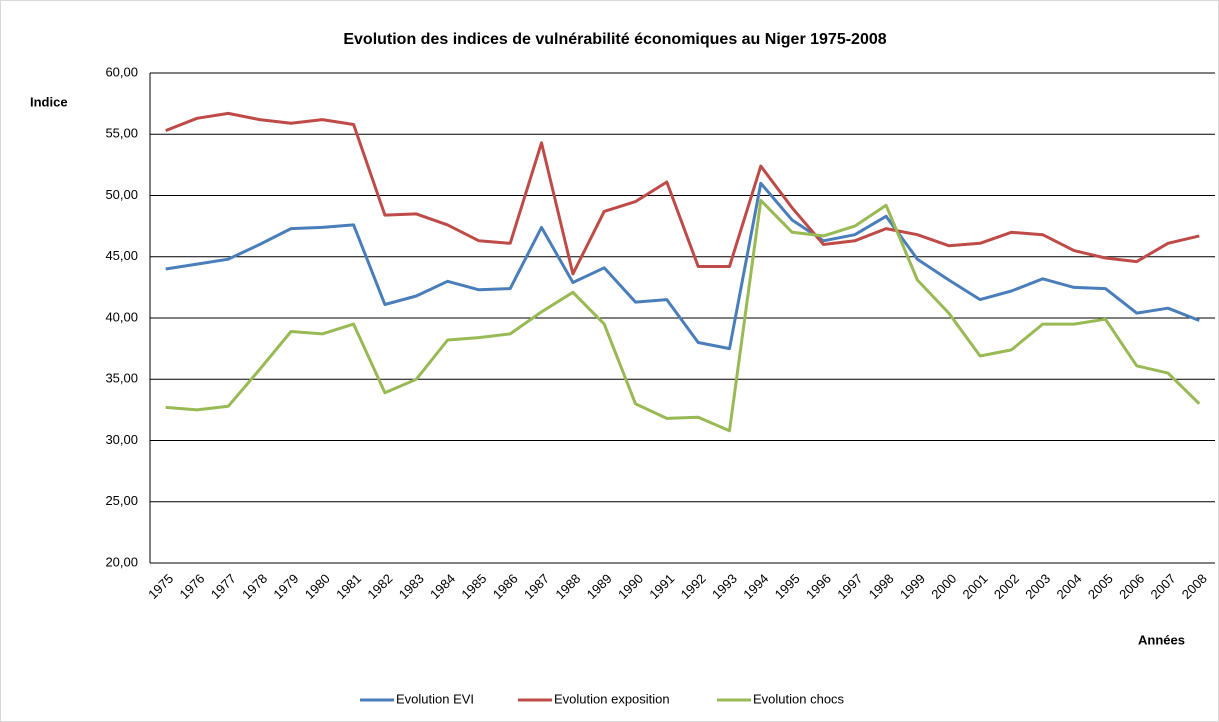 This screenshot has width=1219, height=722. Describe the element at coordinates (435, 698) in the screenshot. I see `legend-label: Evolution EVI` at that location.